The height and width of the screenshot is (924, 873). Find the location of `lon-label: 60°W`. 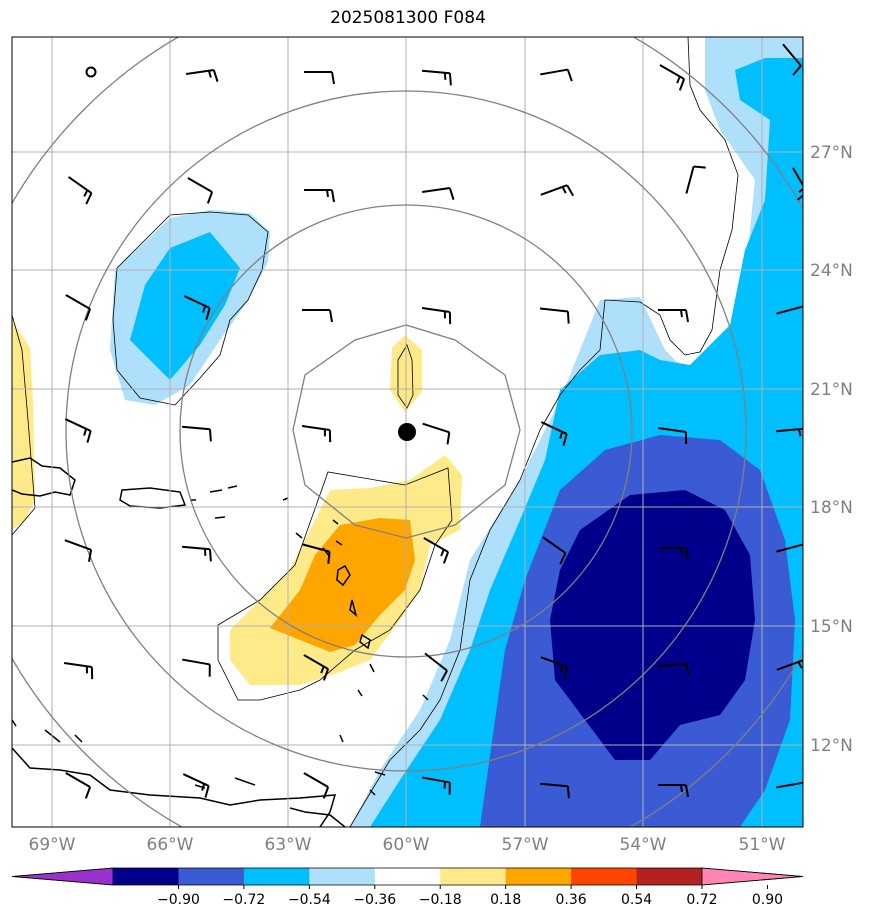

lon-label: 60°W is located at coordinates (406, 845).